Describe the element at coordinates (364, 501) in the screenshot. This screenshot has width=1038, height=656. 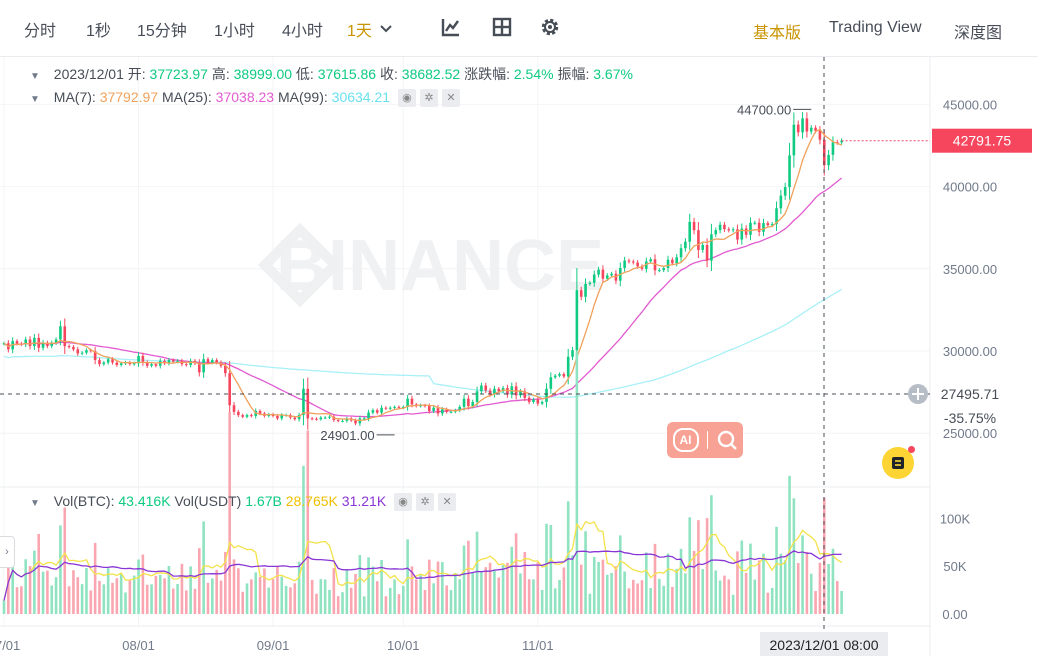
I see `vol-ma2-value: 31.21K` at that location.